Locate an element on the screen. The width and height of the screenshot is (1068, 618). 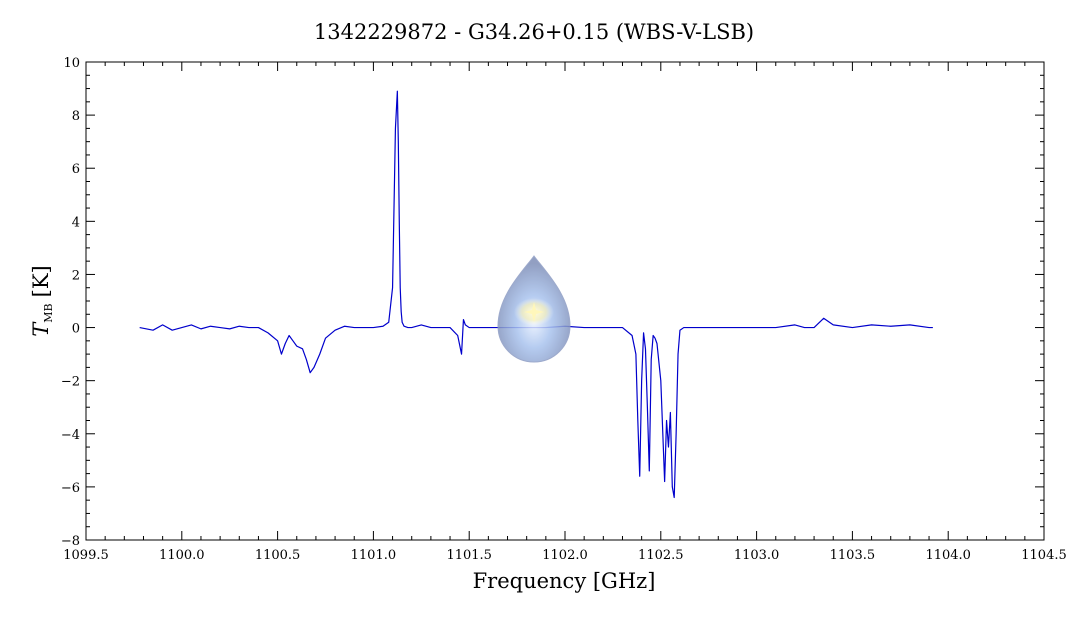
y-axis-label: TMB [K] is located at coordinates (42, 300).